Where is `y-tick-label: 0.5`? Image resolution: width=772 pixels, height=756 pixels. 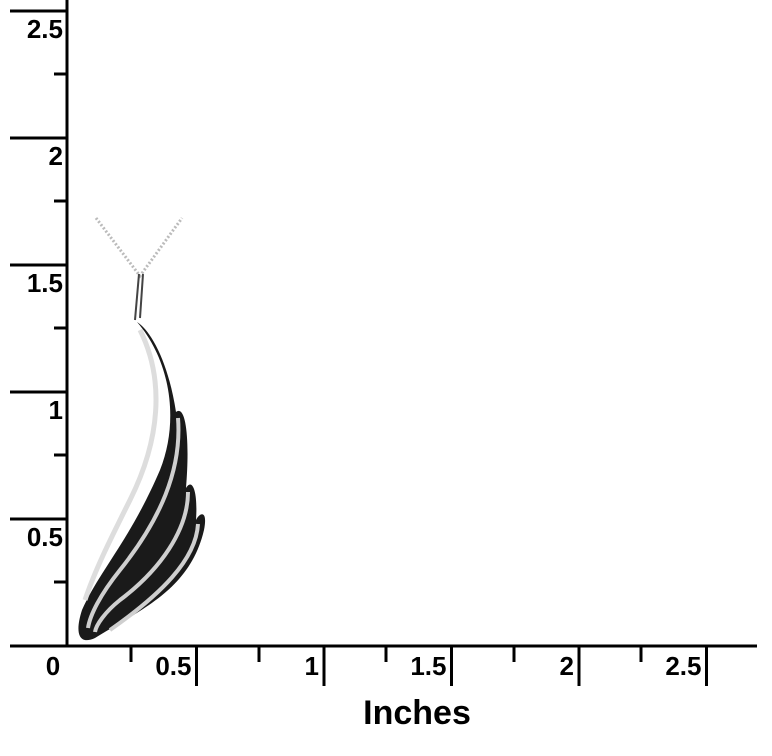
y-tick-label: 0.5 is located at coordinates (45, 537).